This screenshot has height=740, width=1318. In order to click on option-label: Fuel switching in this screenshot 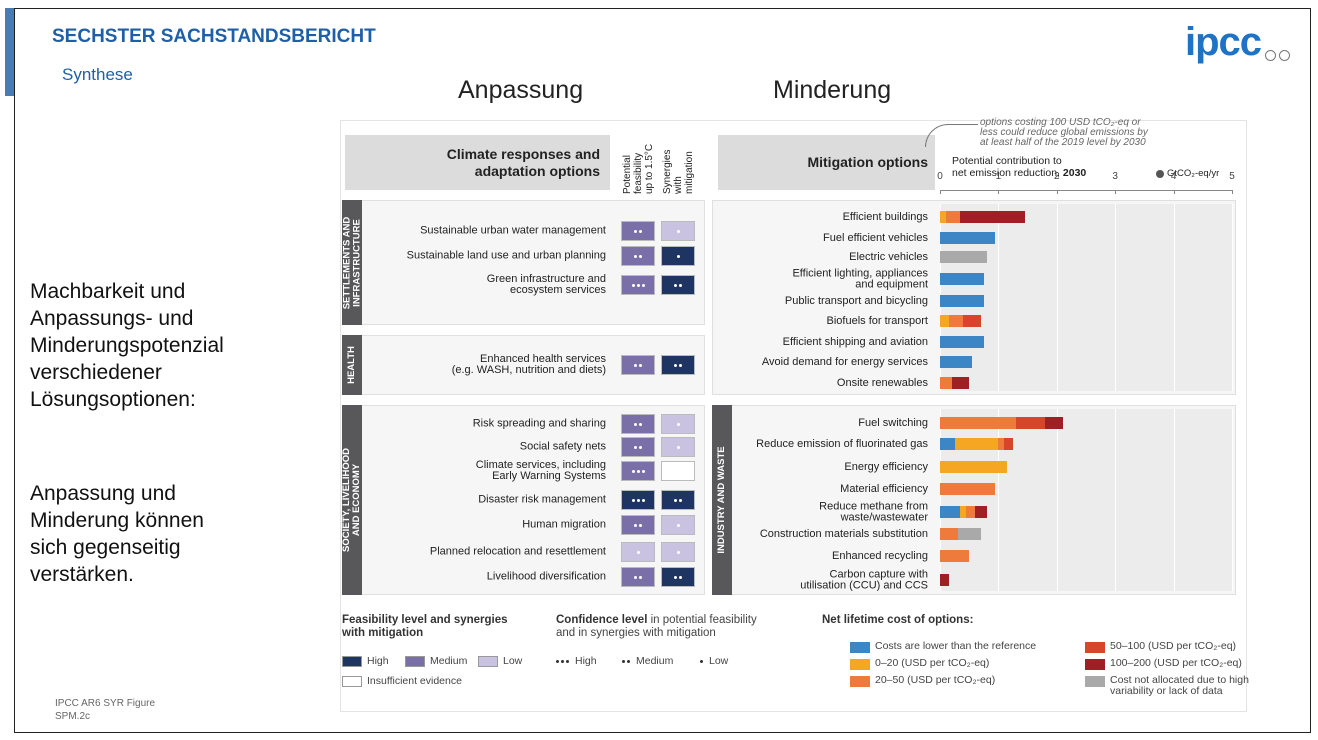, I will do `click(893, 422)`.